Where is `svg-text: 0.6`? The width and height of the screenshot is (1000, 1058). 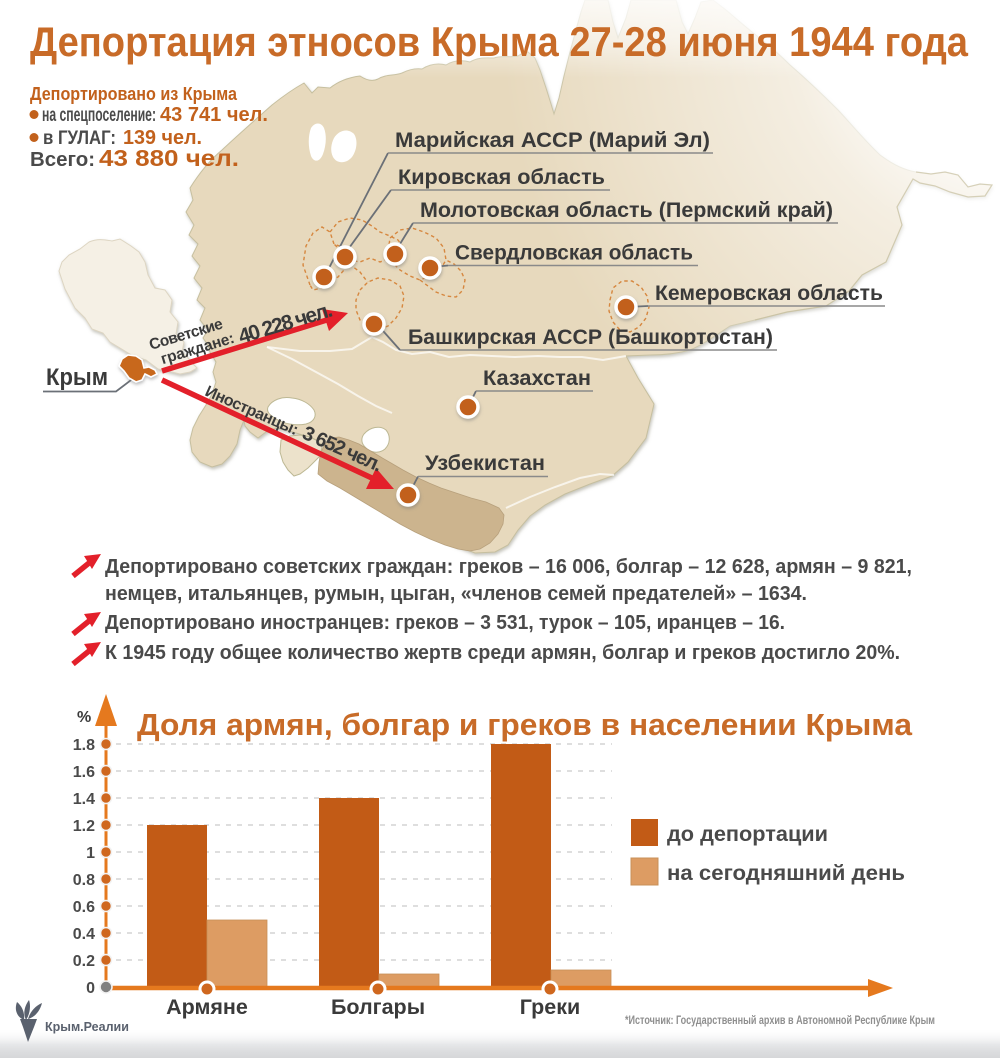 svg-text: 0.6 is located at coordinates (84, 907).